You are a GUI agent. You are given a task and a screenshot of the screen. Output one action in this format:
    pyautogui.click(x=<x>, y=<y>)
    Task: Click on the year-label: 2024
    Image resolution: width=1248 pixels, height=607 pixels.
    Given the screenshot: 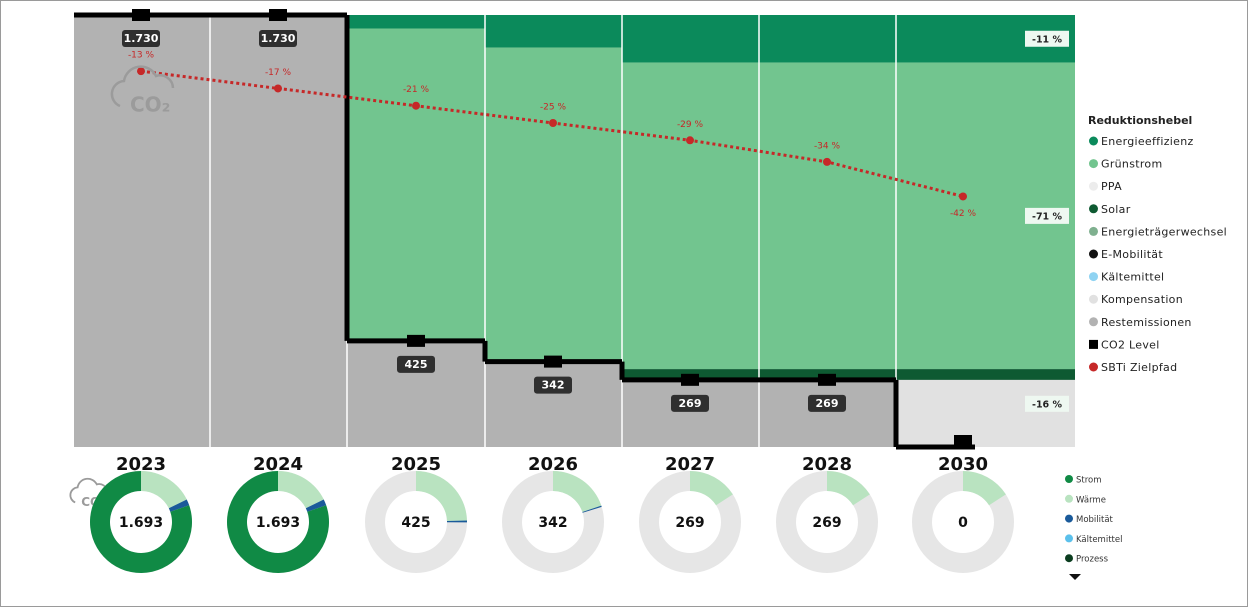 What is the action you would take?
    pyautogui.click(x=278, y=464)
    